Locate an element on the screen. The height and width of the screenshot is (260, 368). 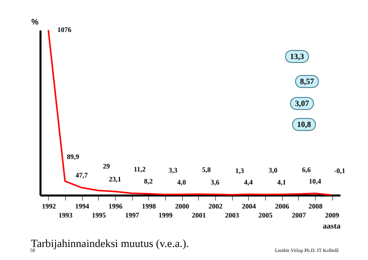
x-axis-title: aasta is located at coordinates (331, 226).